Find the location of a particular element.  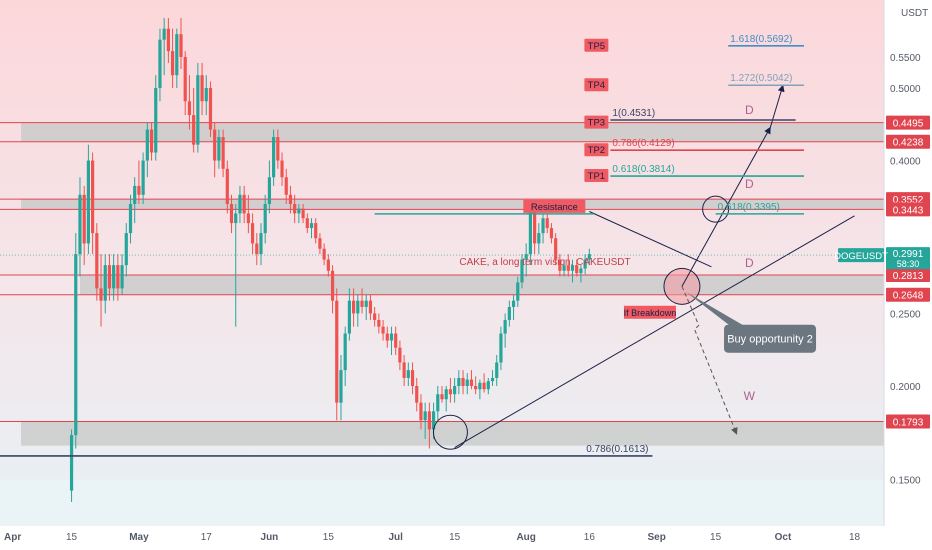

price-label-2: 0.3552 is located at coordinates (908, 200).